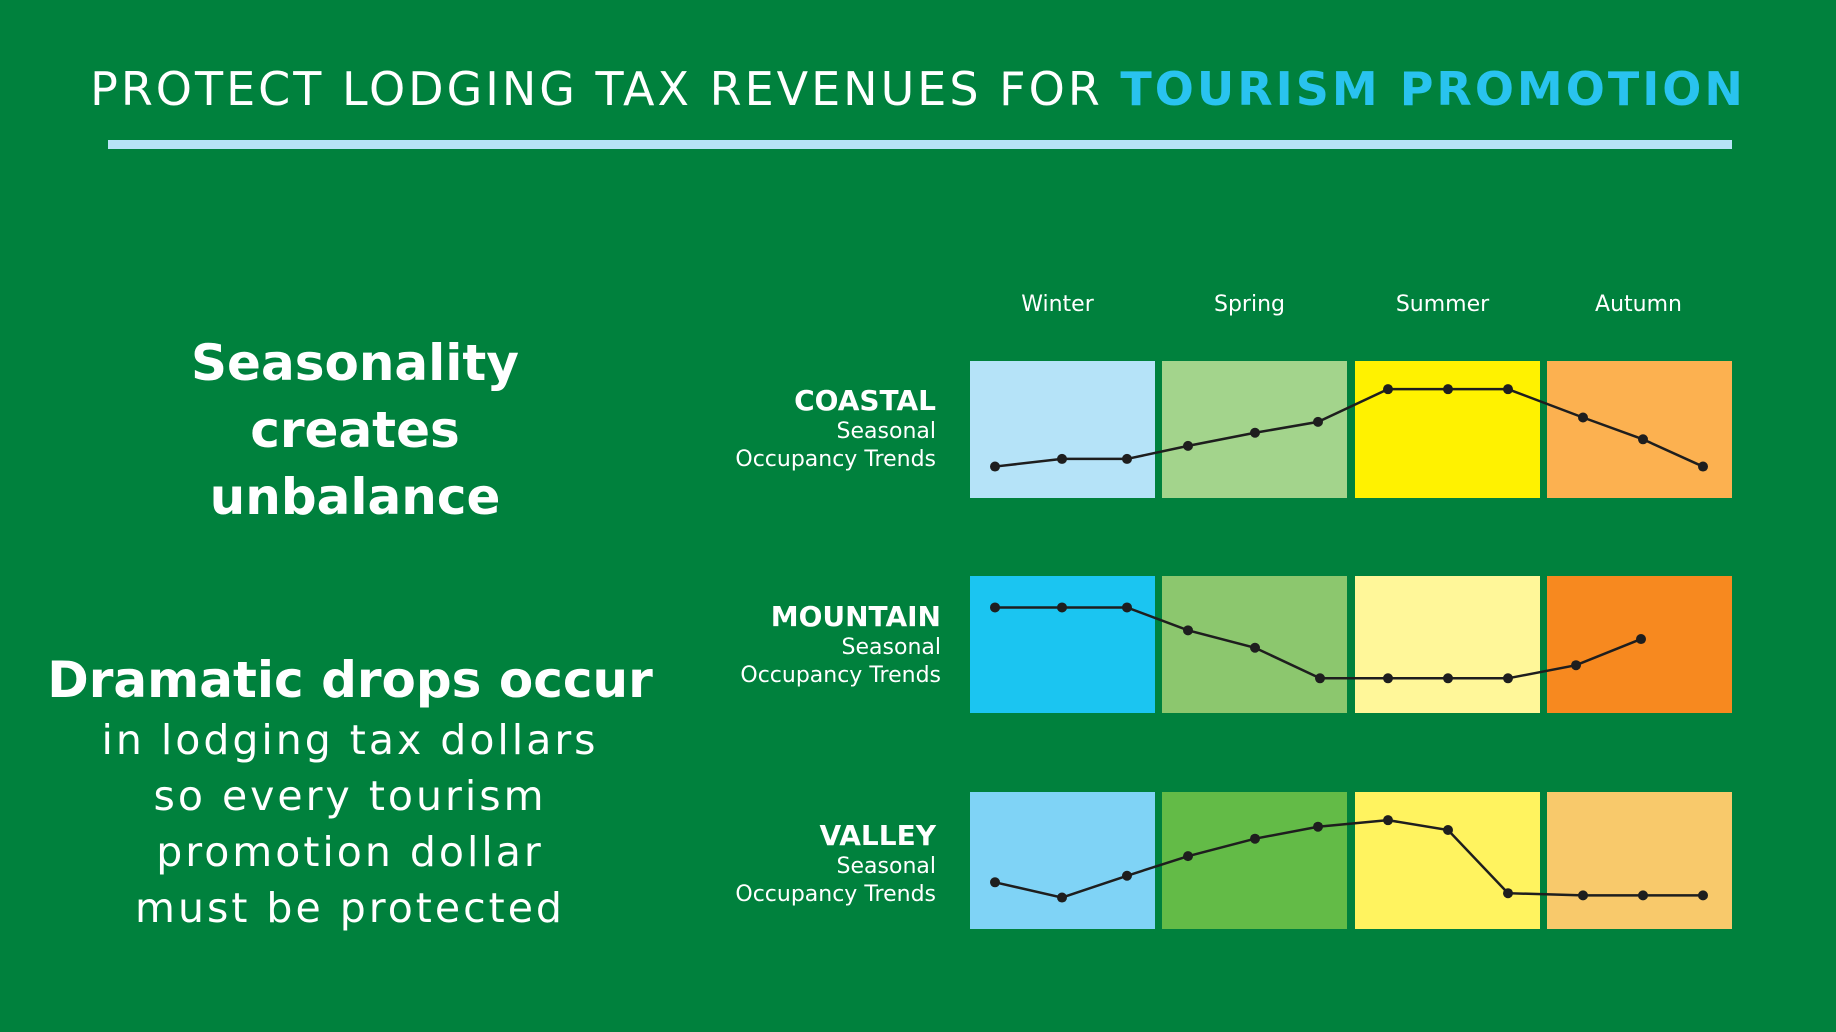 The width and height of the screenshot is (1836, 1032). I want to click on season-label-winter: Winter, so click(1057, 304).